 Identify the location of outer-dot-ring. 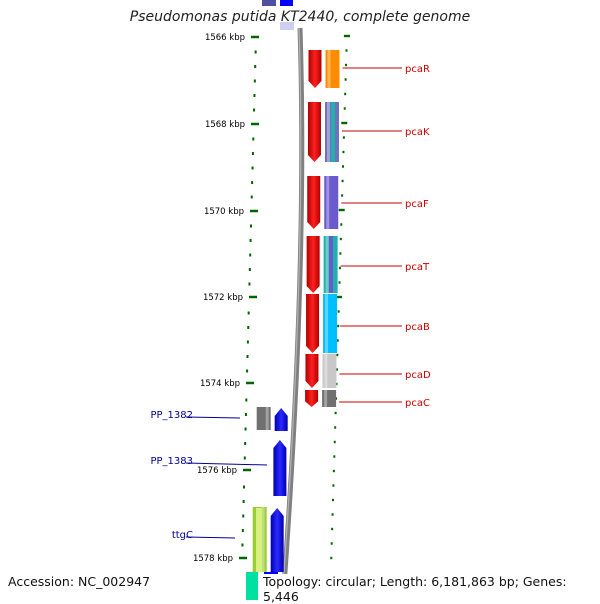
(340, 297).